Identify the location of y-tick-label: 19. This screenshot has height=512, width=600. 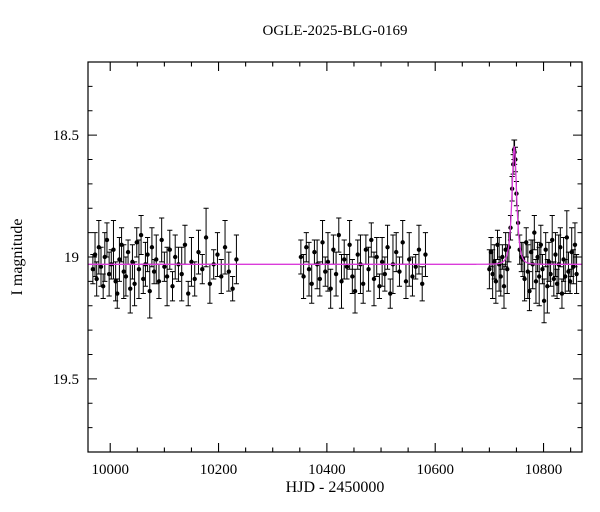
(71, 258).